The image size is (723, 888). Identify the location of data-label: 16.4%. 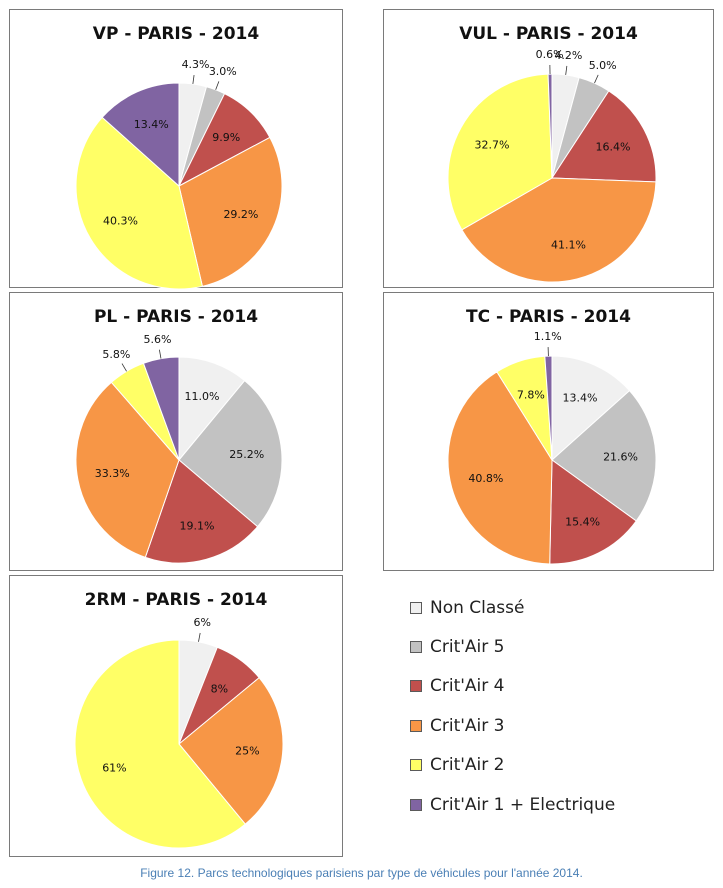
(612, 146).